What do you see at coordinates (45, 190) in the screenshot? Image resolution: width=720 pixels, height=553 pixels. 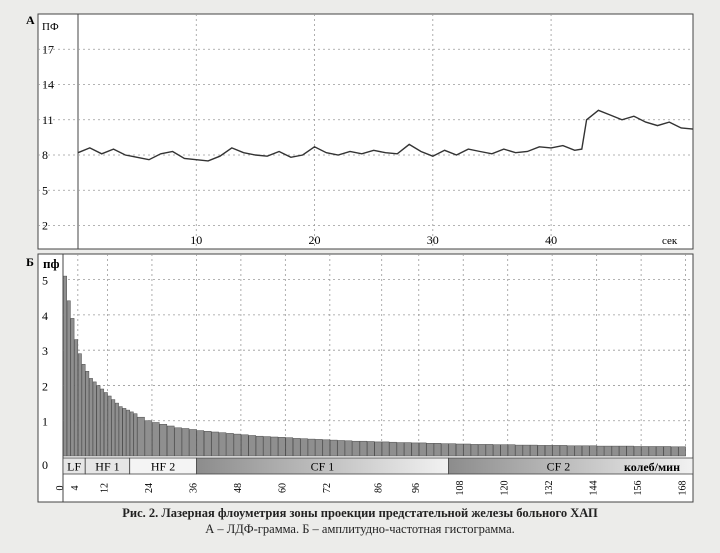 I see `panel-a-ytick-label: 5` at bounding box center [45, 190].